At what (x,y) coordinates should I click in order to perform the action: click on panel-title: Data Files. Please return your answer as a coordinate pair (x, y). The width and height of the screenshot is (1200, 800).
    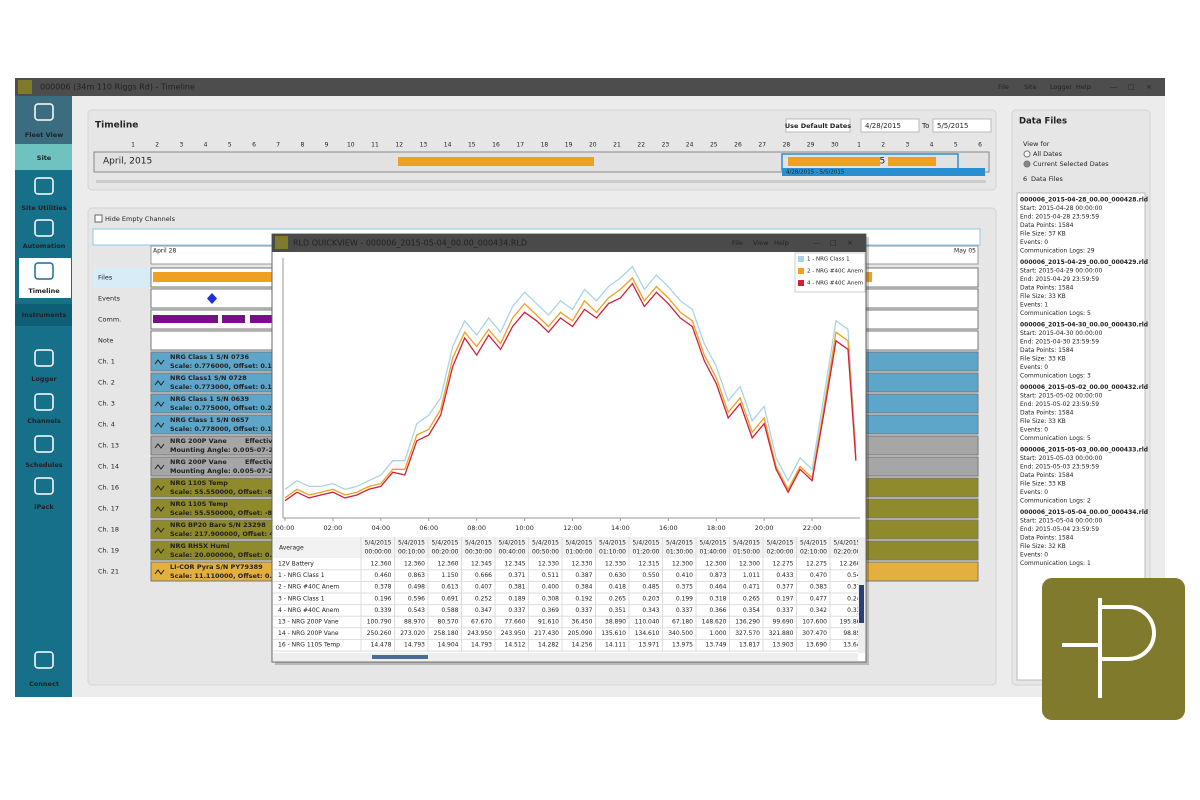
    Looking at the image, I should click on (1043, 122).